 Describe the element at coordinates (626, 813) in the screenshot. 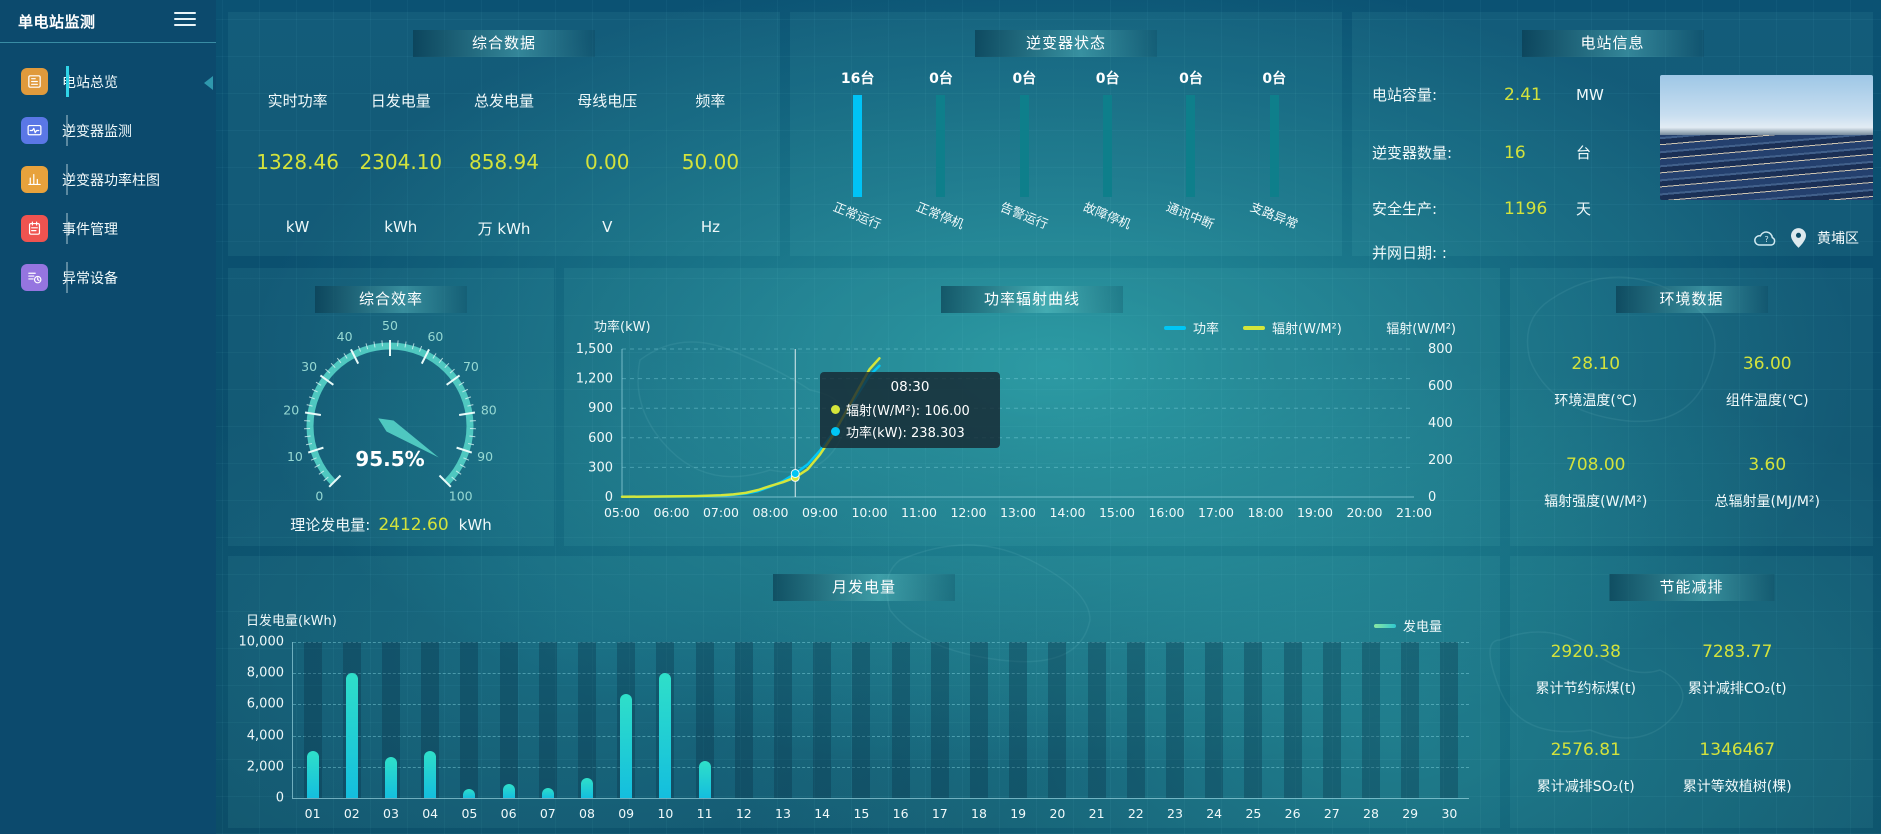

I see `x-axis-label: 09` at that location.